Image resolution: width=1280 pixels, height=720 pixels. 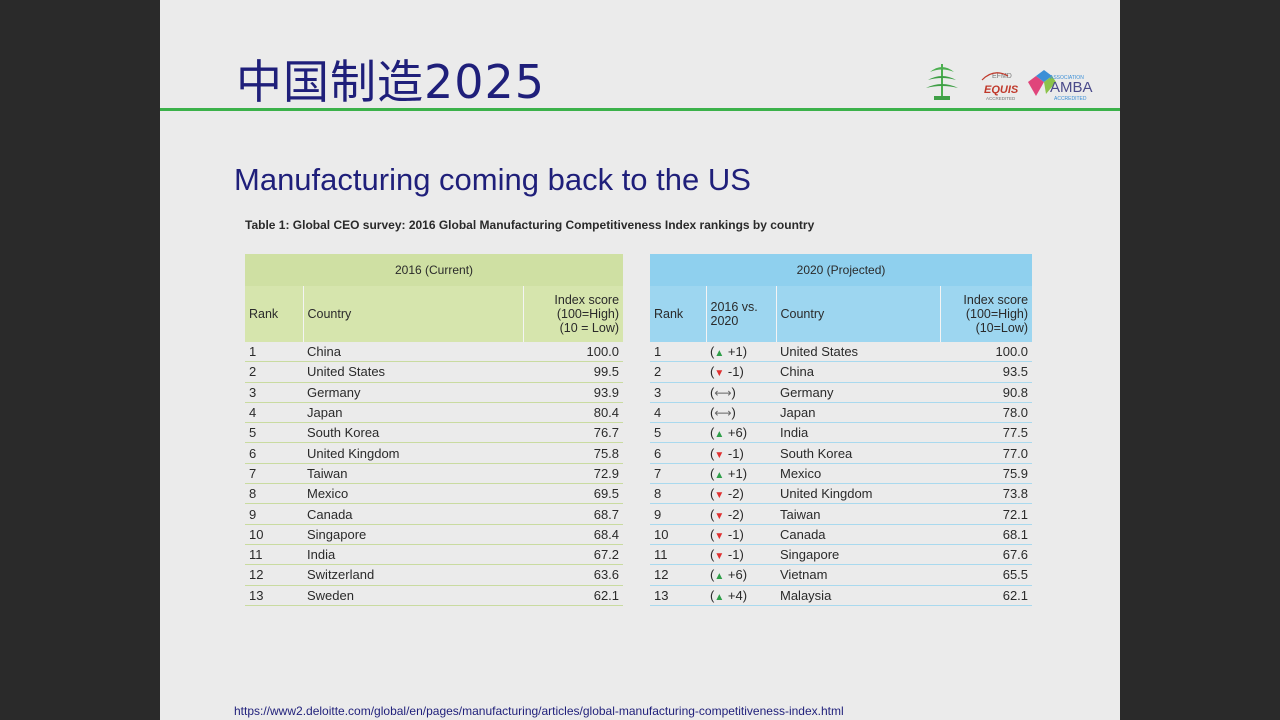 I want to click on equis-logo-icon: EFMD EQUIS ACCREDITED, so click(x=1000, y=86).